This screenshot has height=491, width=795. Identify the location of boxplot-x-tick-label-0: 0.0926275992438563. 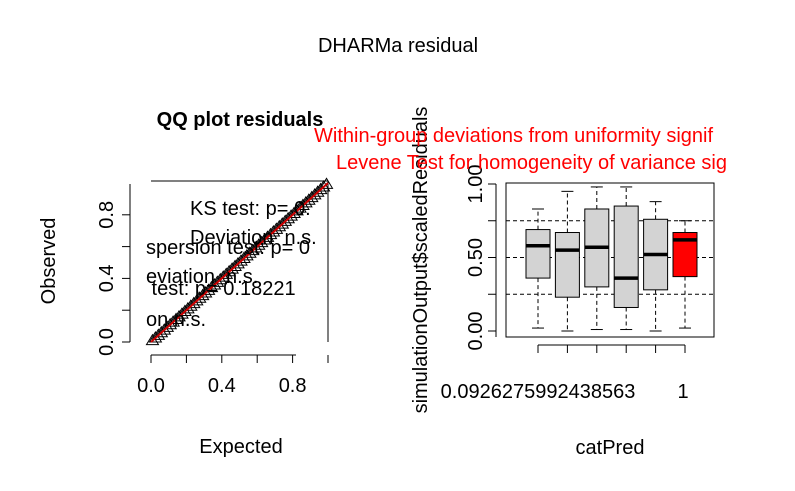
(538, 392).